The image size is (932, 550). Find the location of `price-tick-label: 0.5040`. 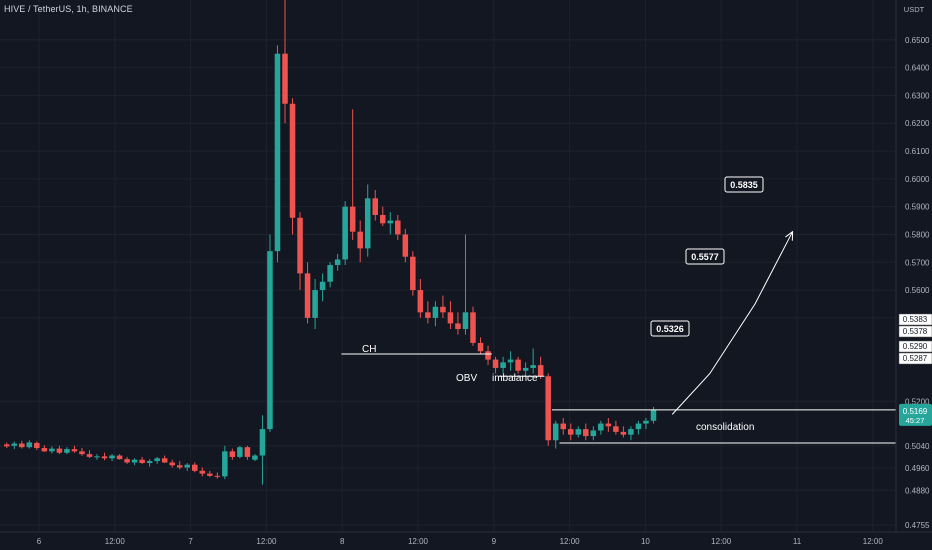

price-tick-label: 0.5040 is located at coordinates (917, 446).